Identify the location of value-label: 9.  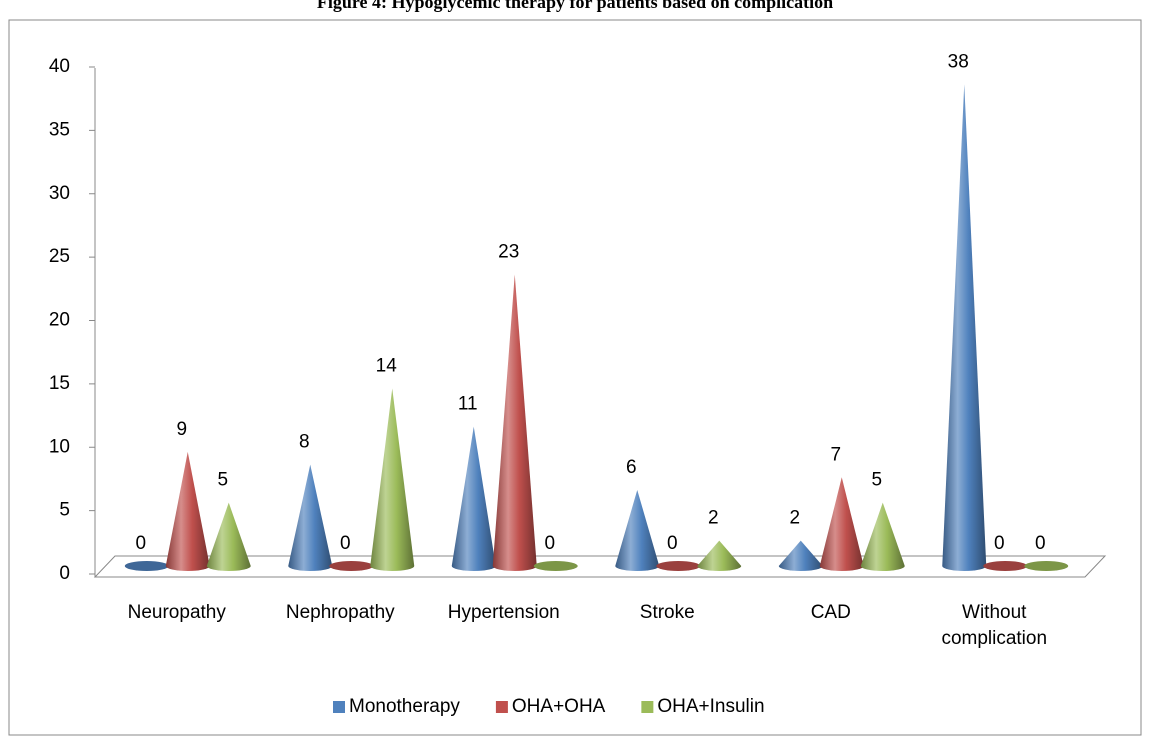
(181, 429).